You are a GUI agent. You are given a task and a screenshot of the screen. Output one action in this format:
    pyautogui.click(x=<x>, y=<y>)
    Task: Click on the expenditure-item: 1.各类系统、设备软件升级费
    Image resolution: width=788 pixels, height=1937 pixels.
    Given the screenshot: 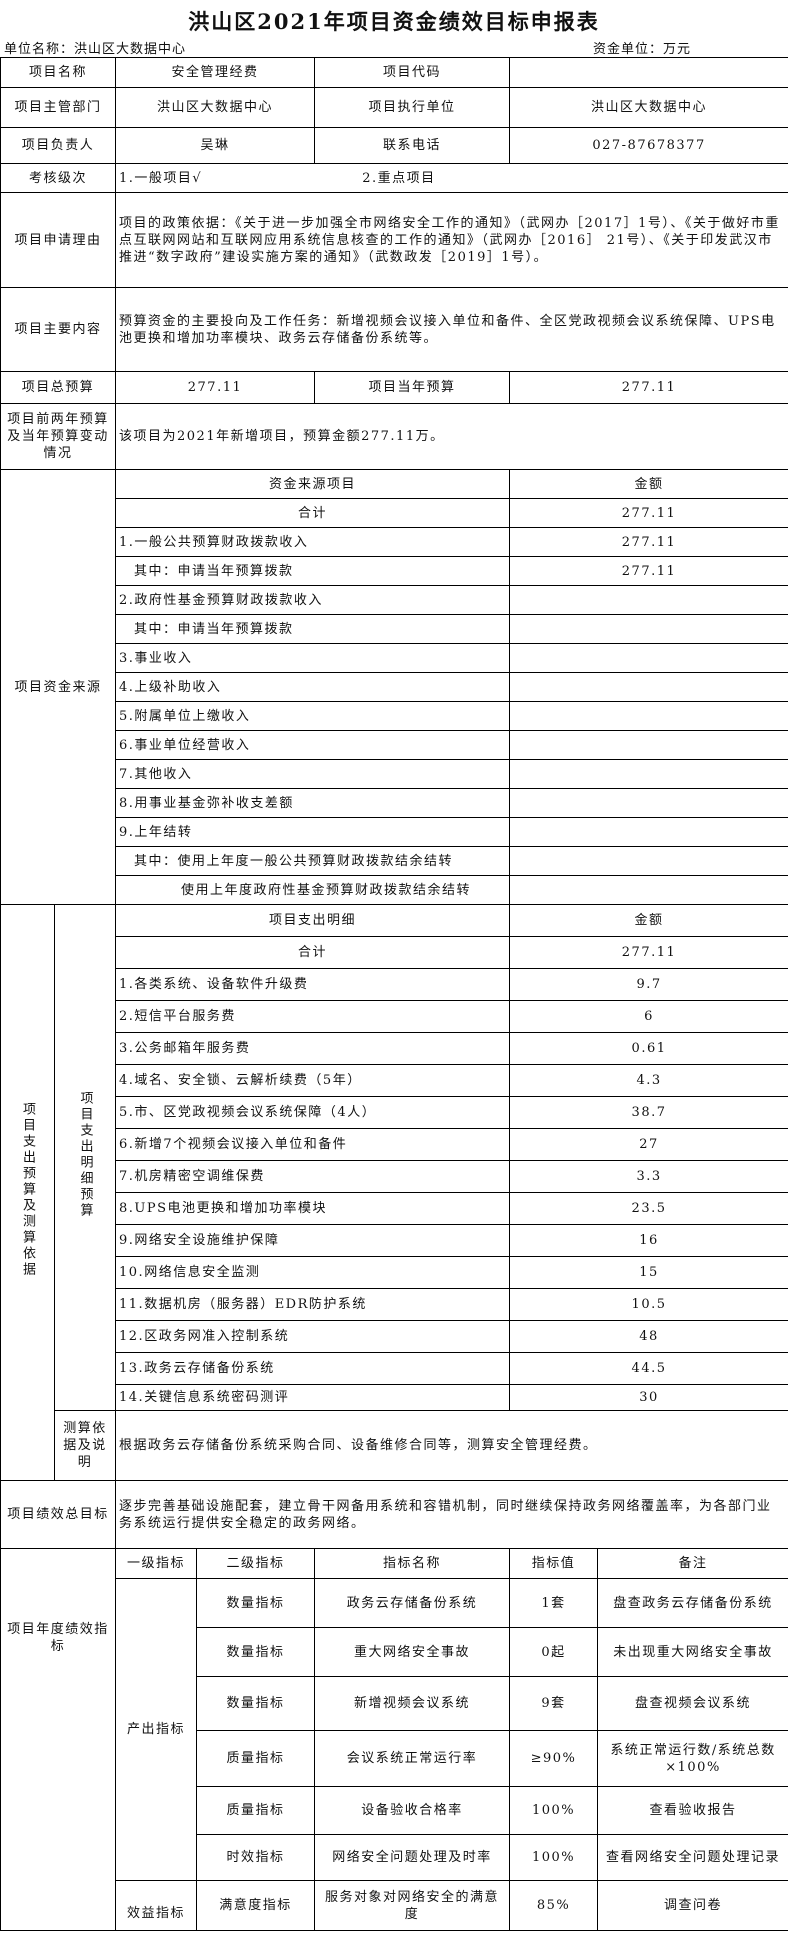 What is the action you would take?
    pyautogui.click(x=313, y=984)
    